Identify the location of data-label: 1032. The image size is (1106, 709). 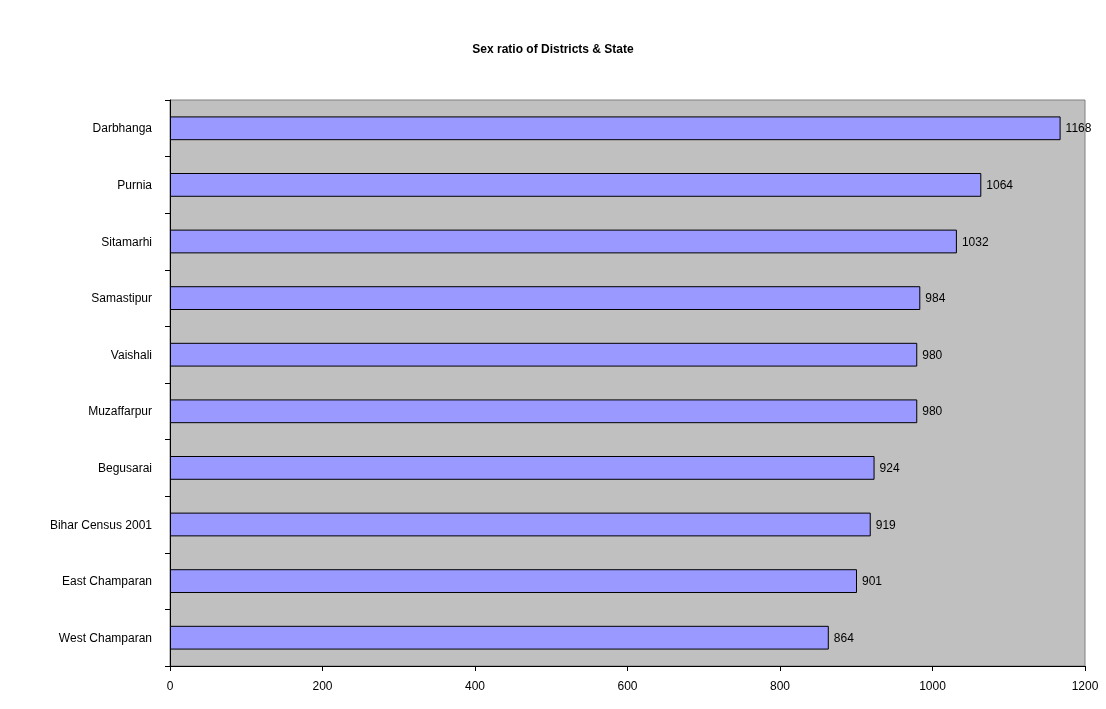
(975, 241).